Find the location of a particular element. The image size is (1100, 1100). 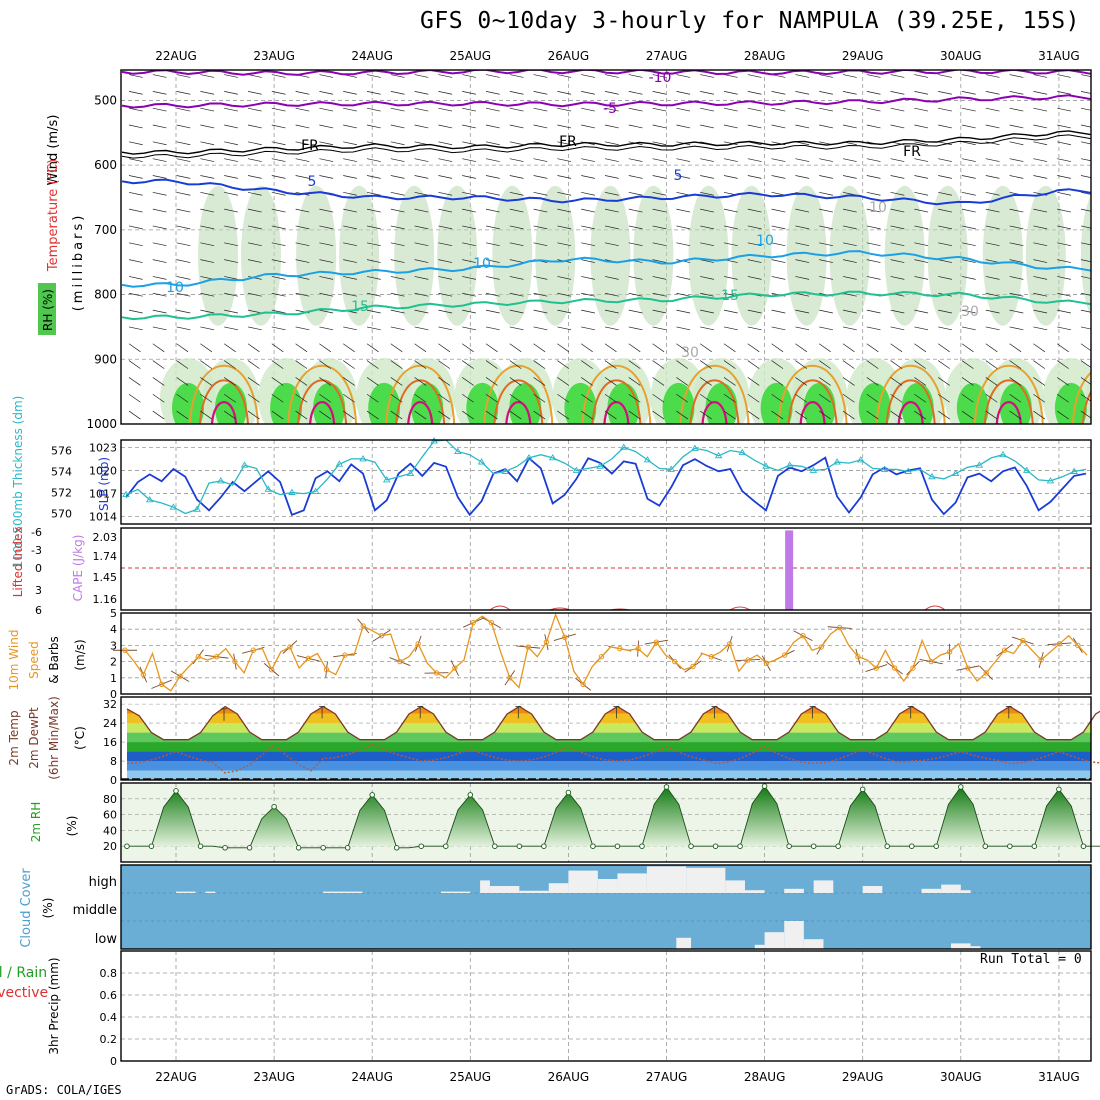

cloud-low-label: low is located at coordinates (106, 939).